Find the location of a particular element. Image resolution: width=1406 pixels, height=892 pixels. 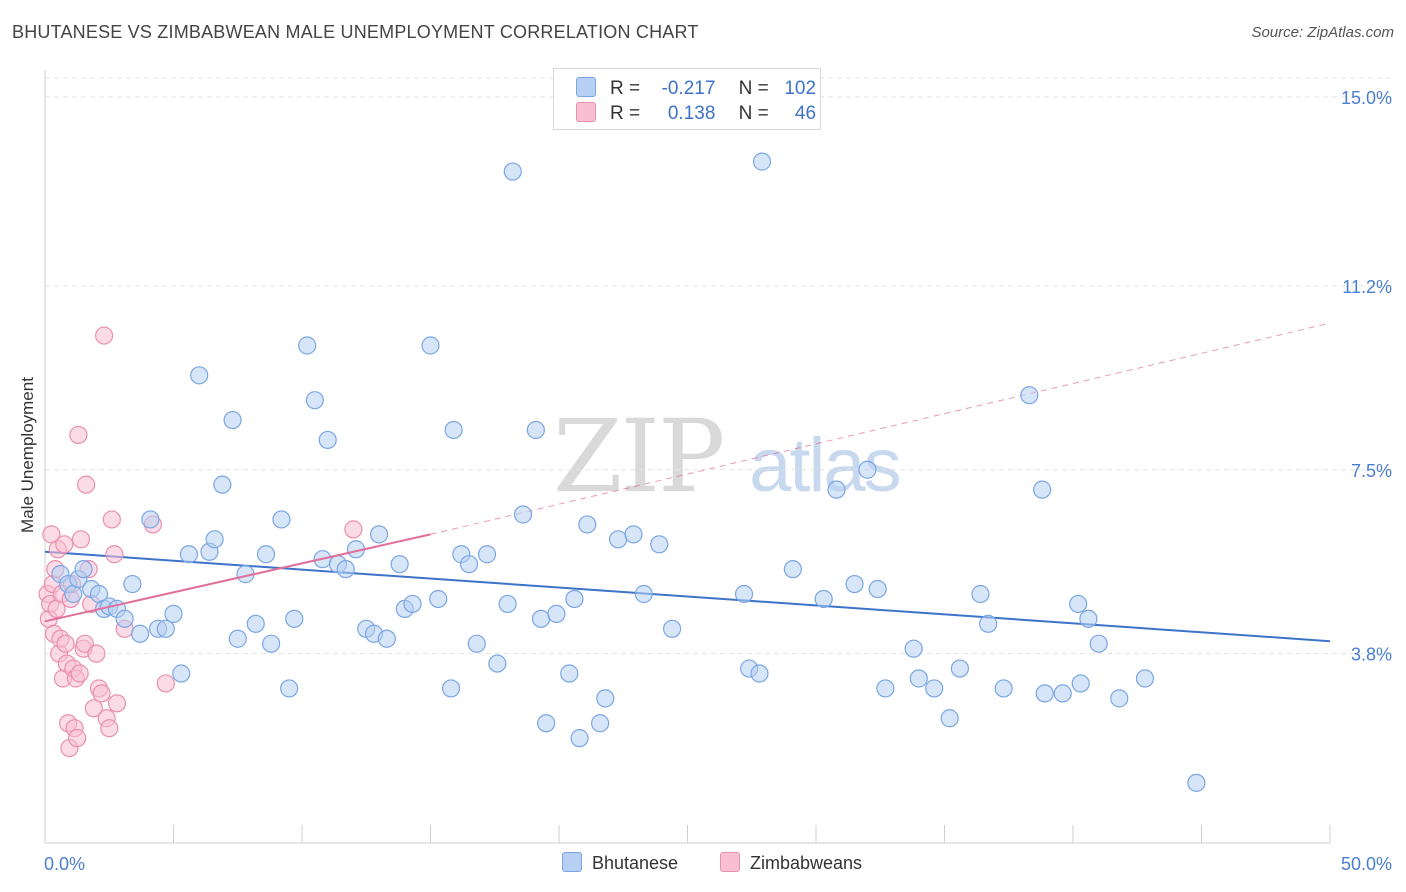

x-tick-label: 50.0% is located at coordinates (1366, 864).